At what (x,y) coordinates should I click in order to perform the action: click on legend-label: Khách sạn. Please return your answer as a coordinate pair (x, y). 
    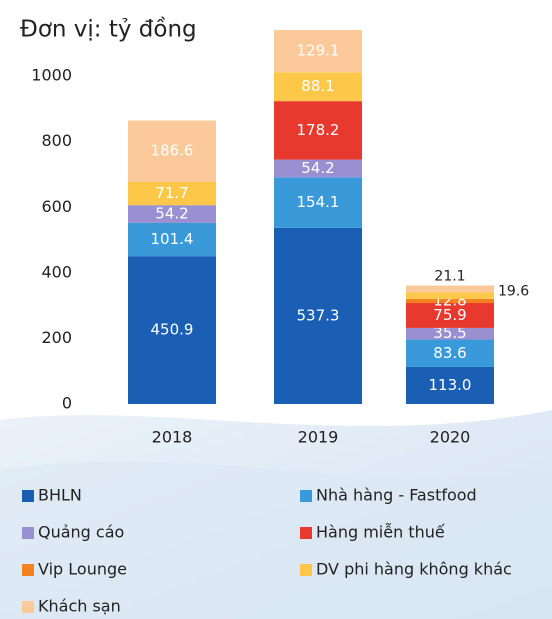
    Looking at the image, I should click on (79, 606).